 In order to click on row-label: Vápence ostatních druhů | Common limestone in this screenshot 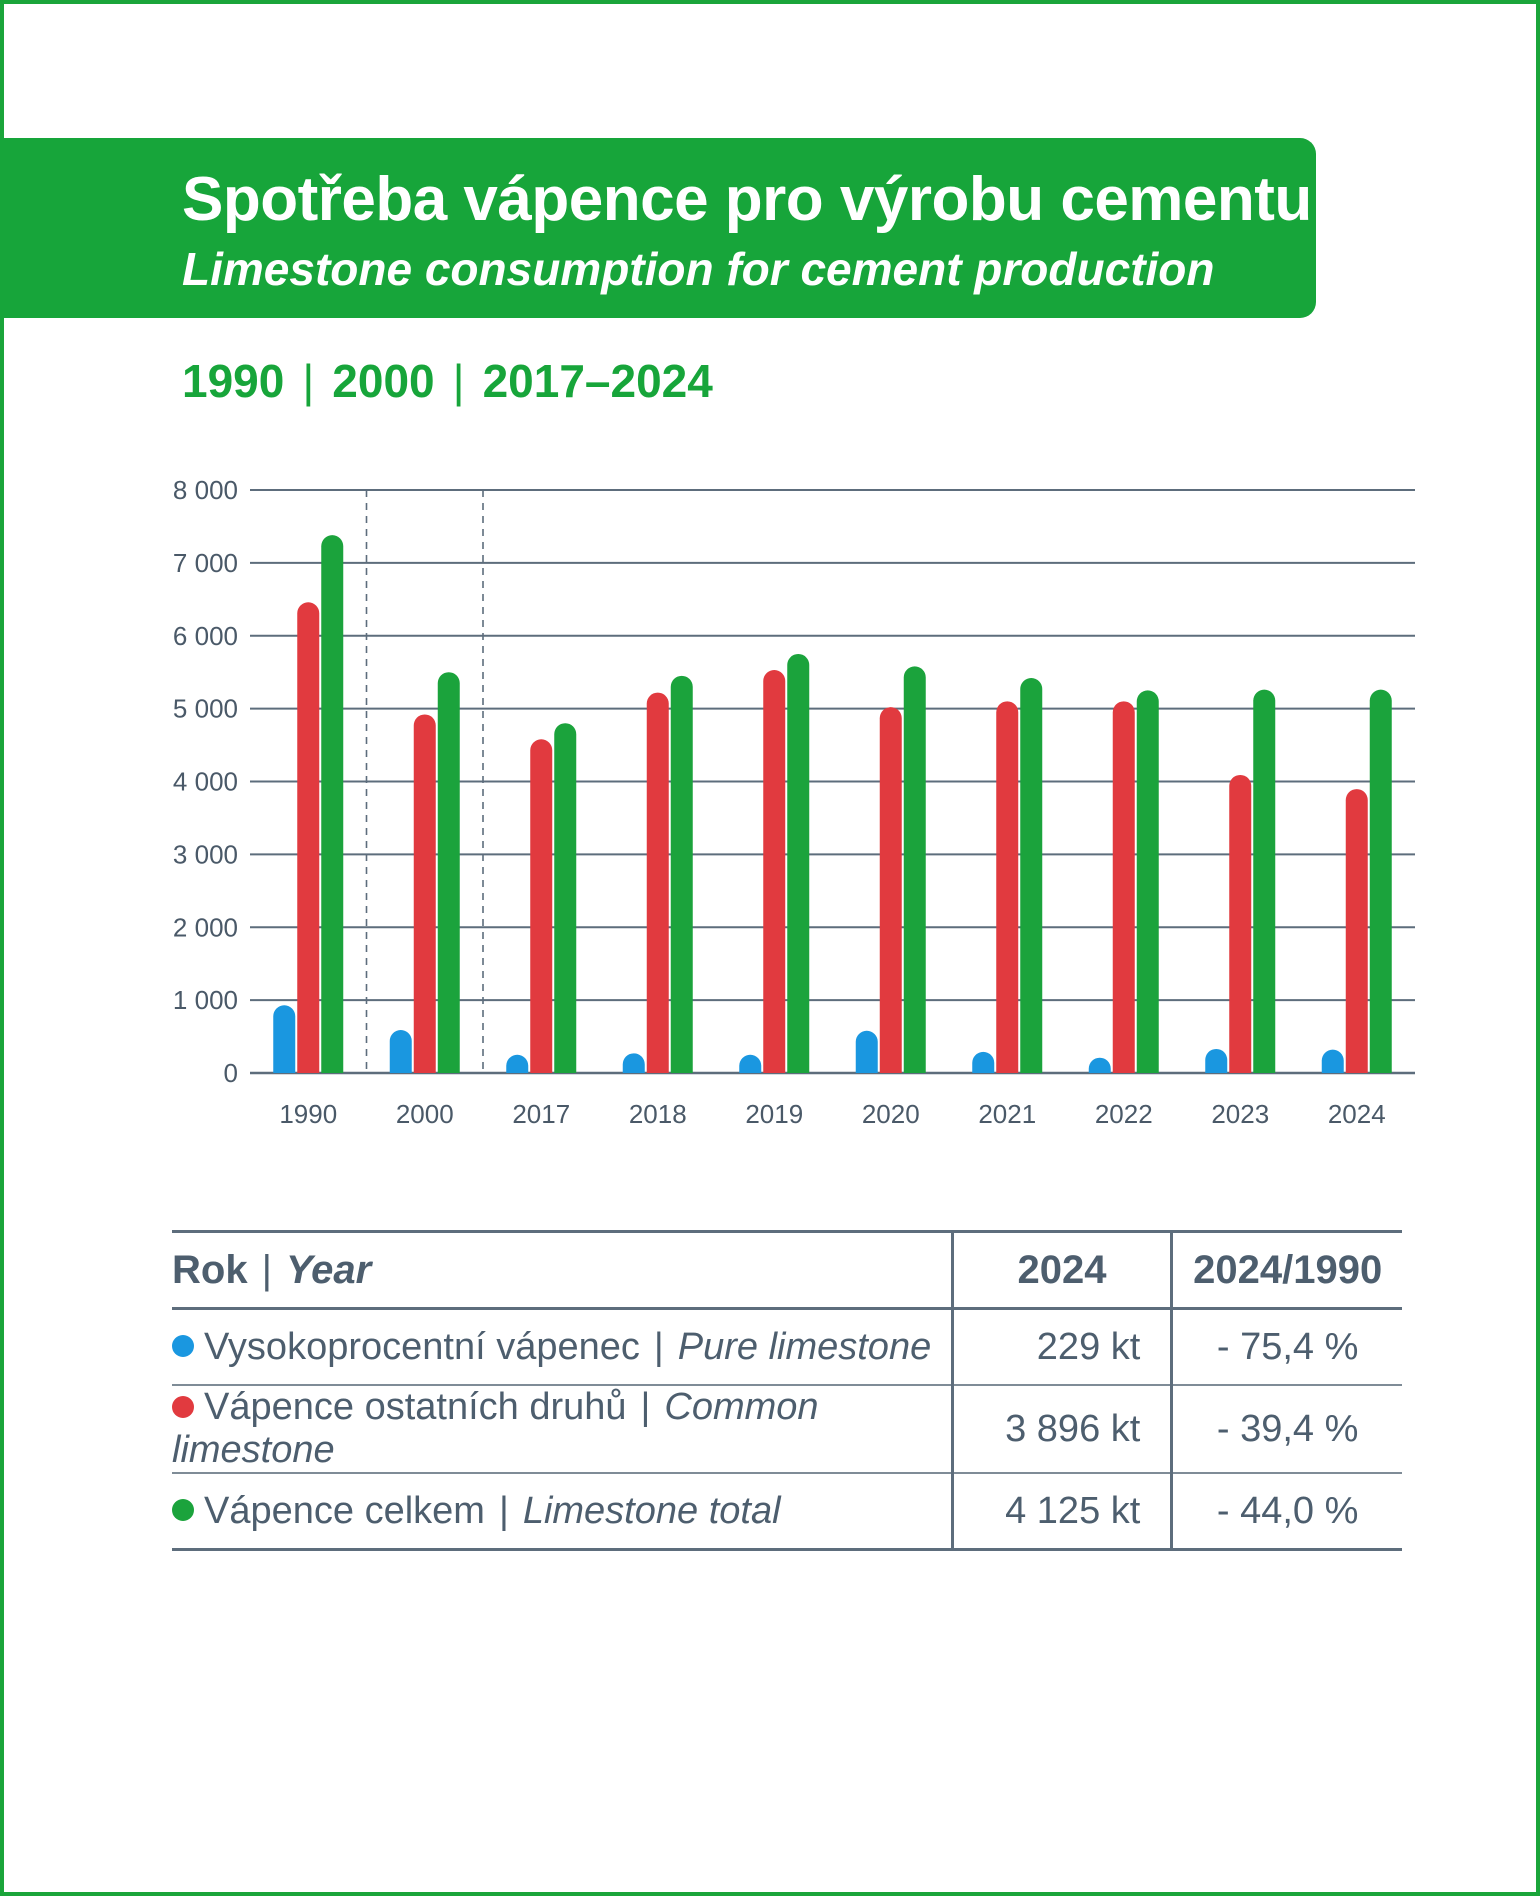, I will do `click(562, 1429)`.